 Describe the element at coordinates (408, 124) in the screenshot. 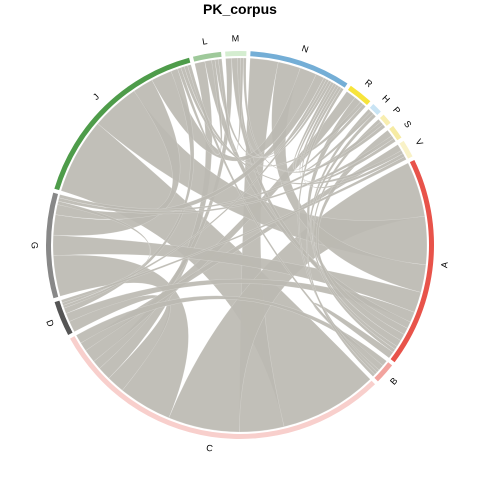

I see `sector-label-S: S` at that location.